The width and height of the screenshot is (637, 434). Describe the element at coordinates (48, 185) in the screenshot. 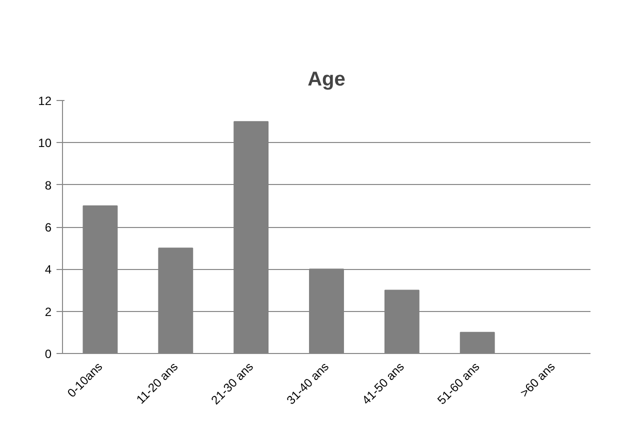

I see `y-tick-label: 8` at that location.